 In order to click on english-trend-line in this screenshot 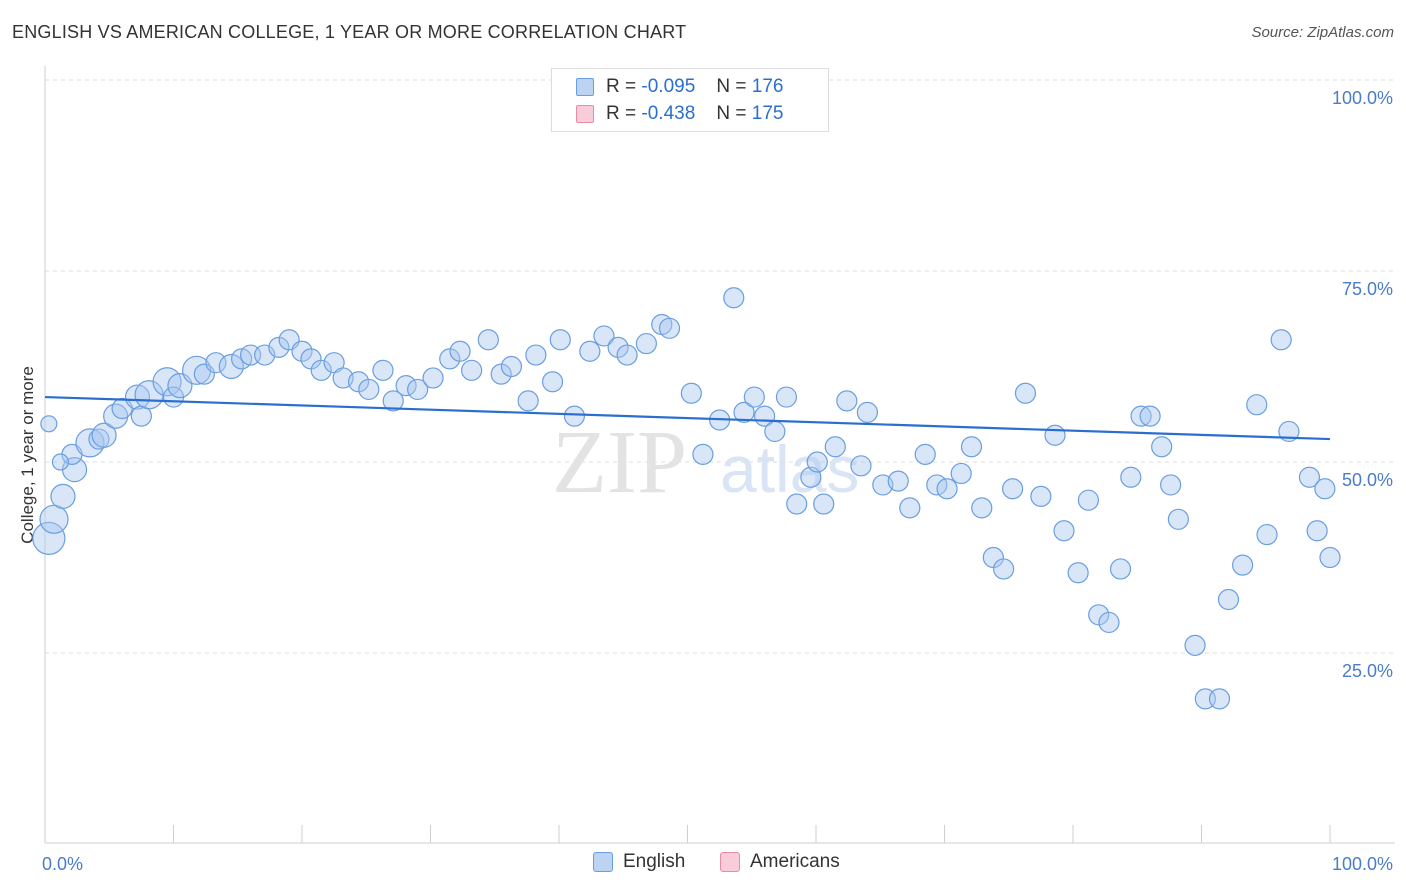, I will do `click(687, 418)`.